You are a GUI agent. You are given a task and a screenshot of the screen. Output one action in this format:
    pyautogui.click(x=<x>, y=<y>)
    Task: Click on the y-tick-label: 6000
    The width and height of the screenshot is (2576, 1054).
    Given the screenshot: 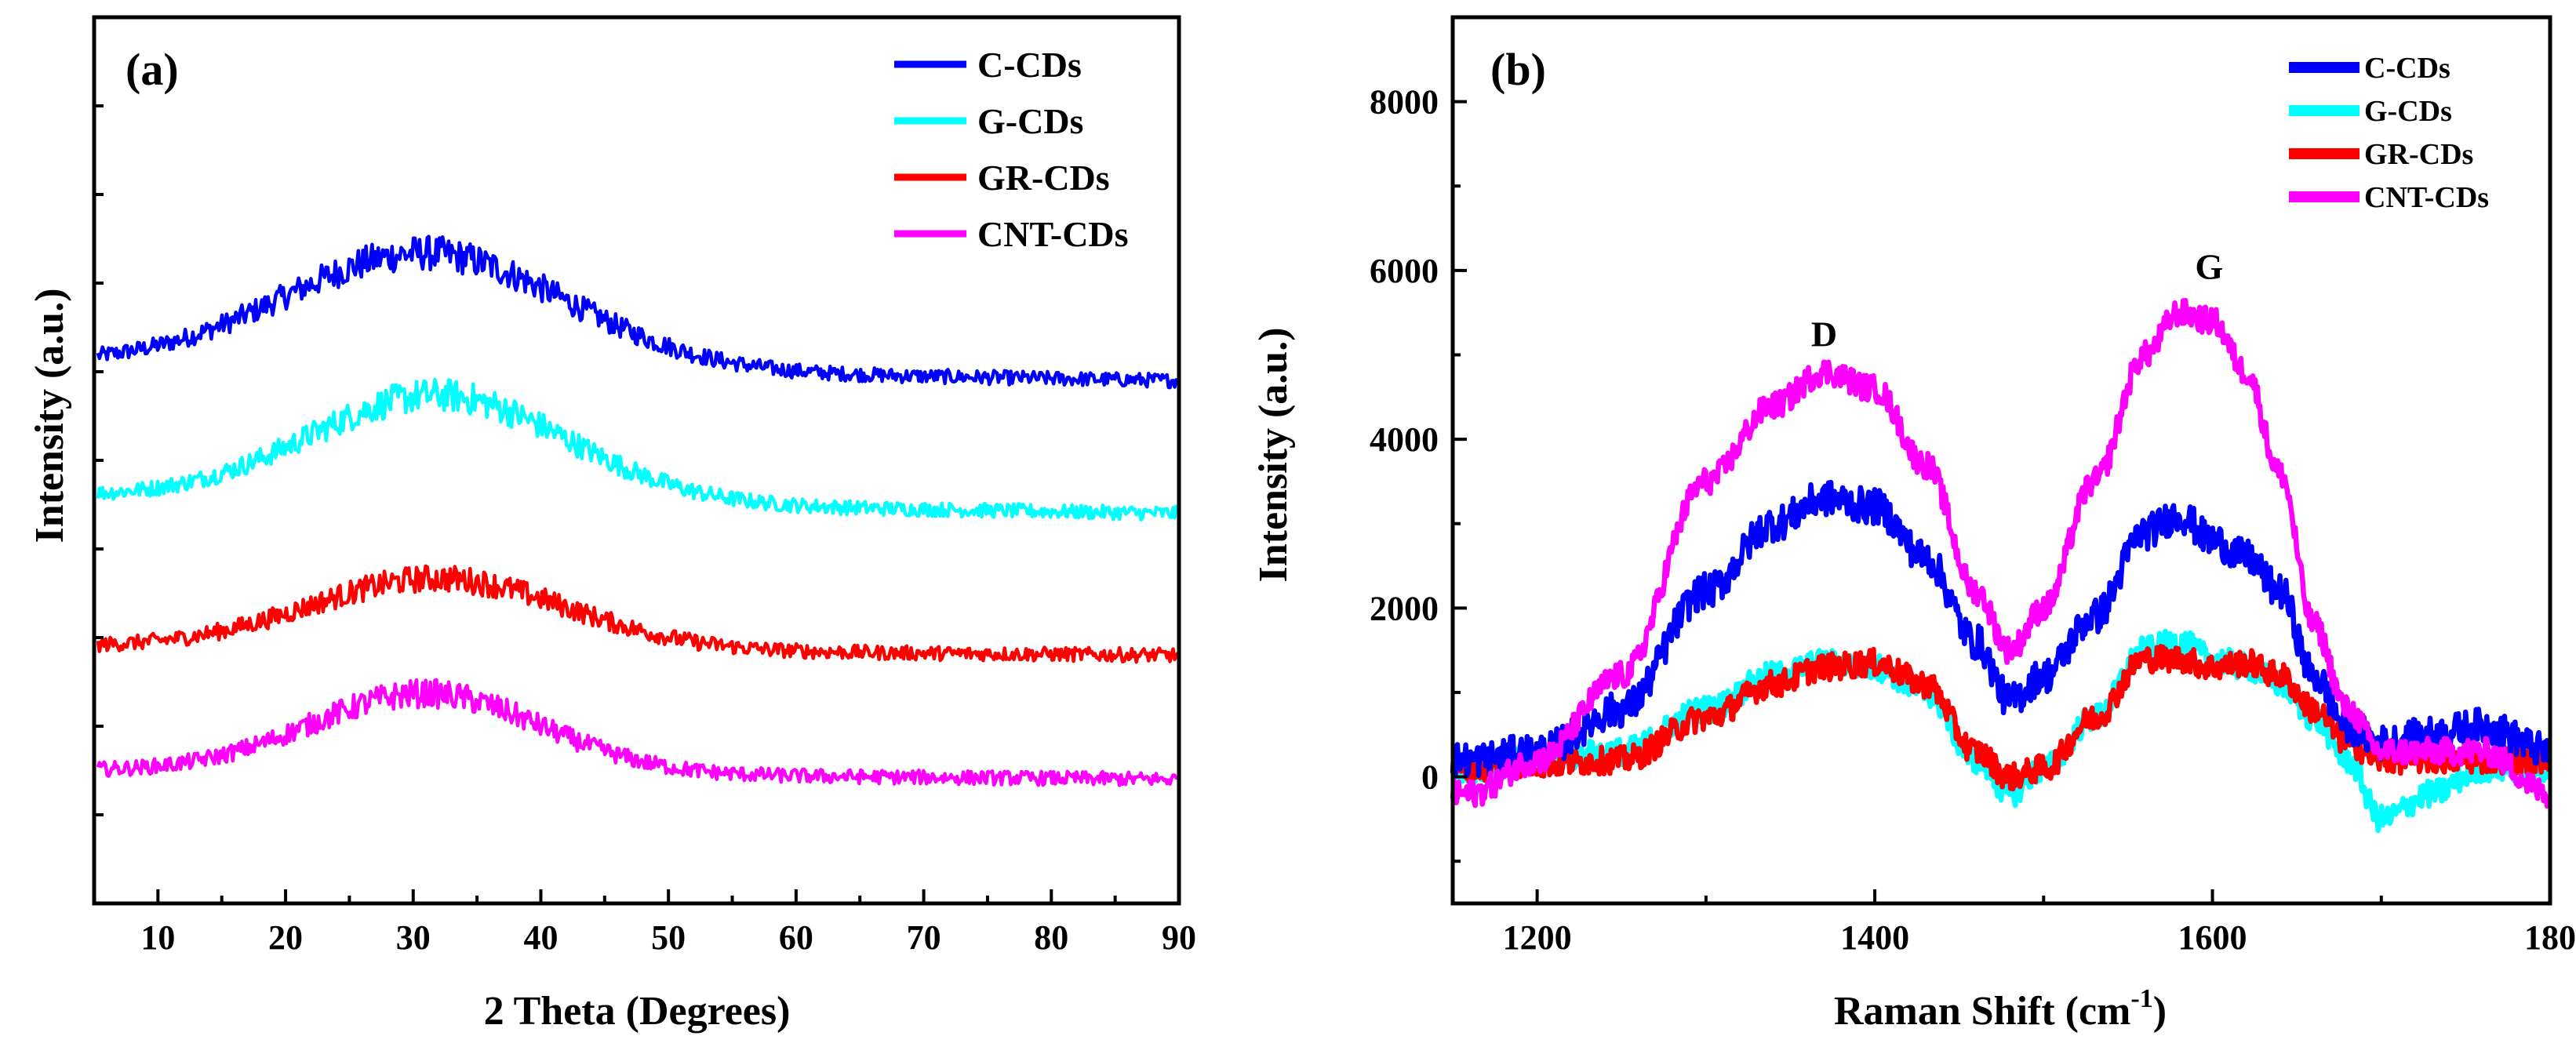 What is the action you would take?
    pyautogui.click(x=1404, y=271)
    